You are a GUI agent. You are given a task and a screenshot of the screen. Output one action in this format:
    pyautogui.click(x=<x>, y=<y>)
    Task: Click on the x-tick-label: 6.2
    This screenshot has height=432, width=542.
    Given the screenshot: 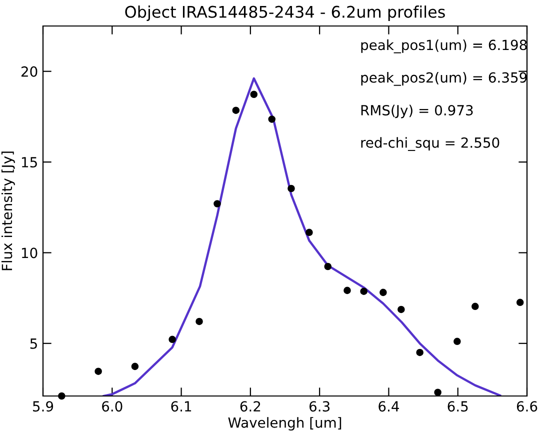 What is the action you would take?
    pyautogui.click(x=250, y=406)
    